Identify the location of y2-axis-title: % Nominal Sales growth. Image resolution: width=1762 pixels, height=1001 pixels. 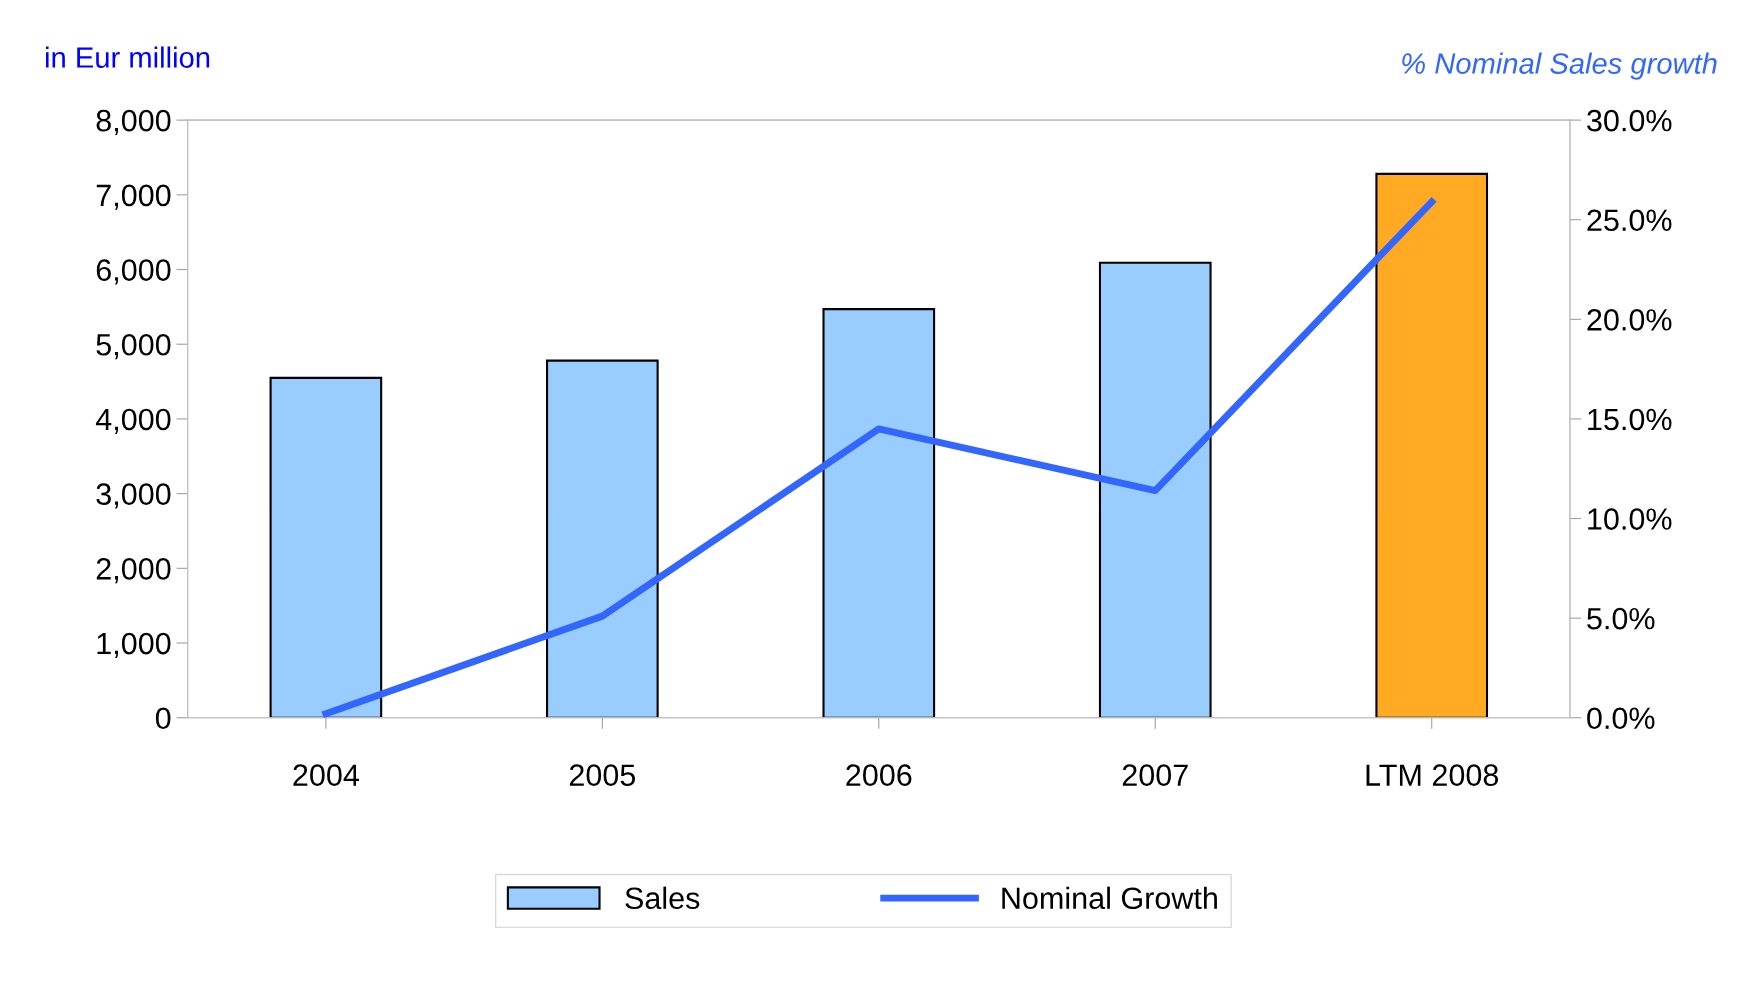
(1559, 66).